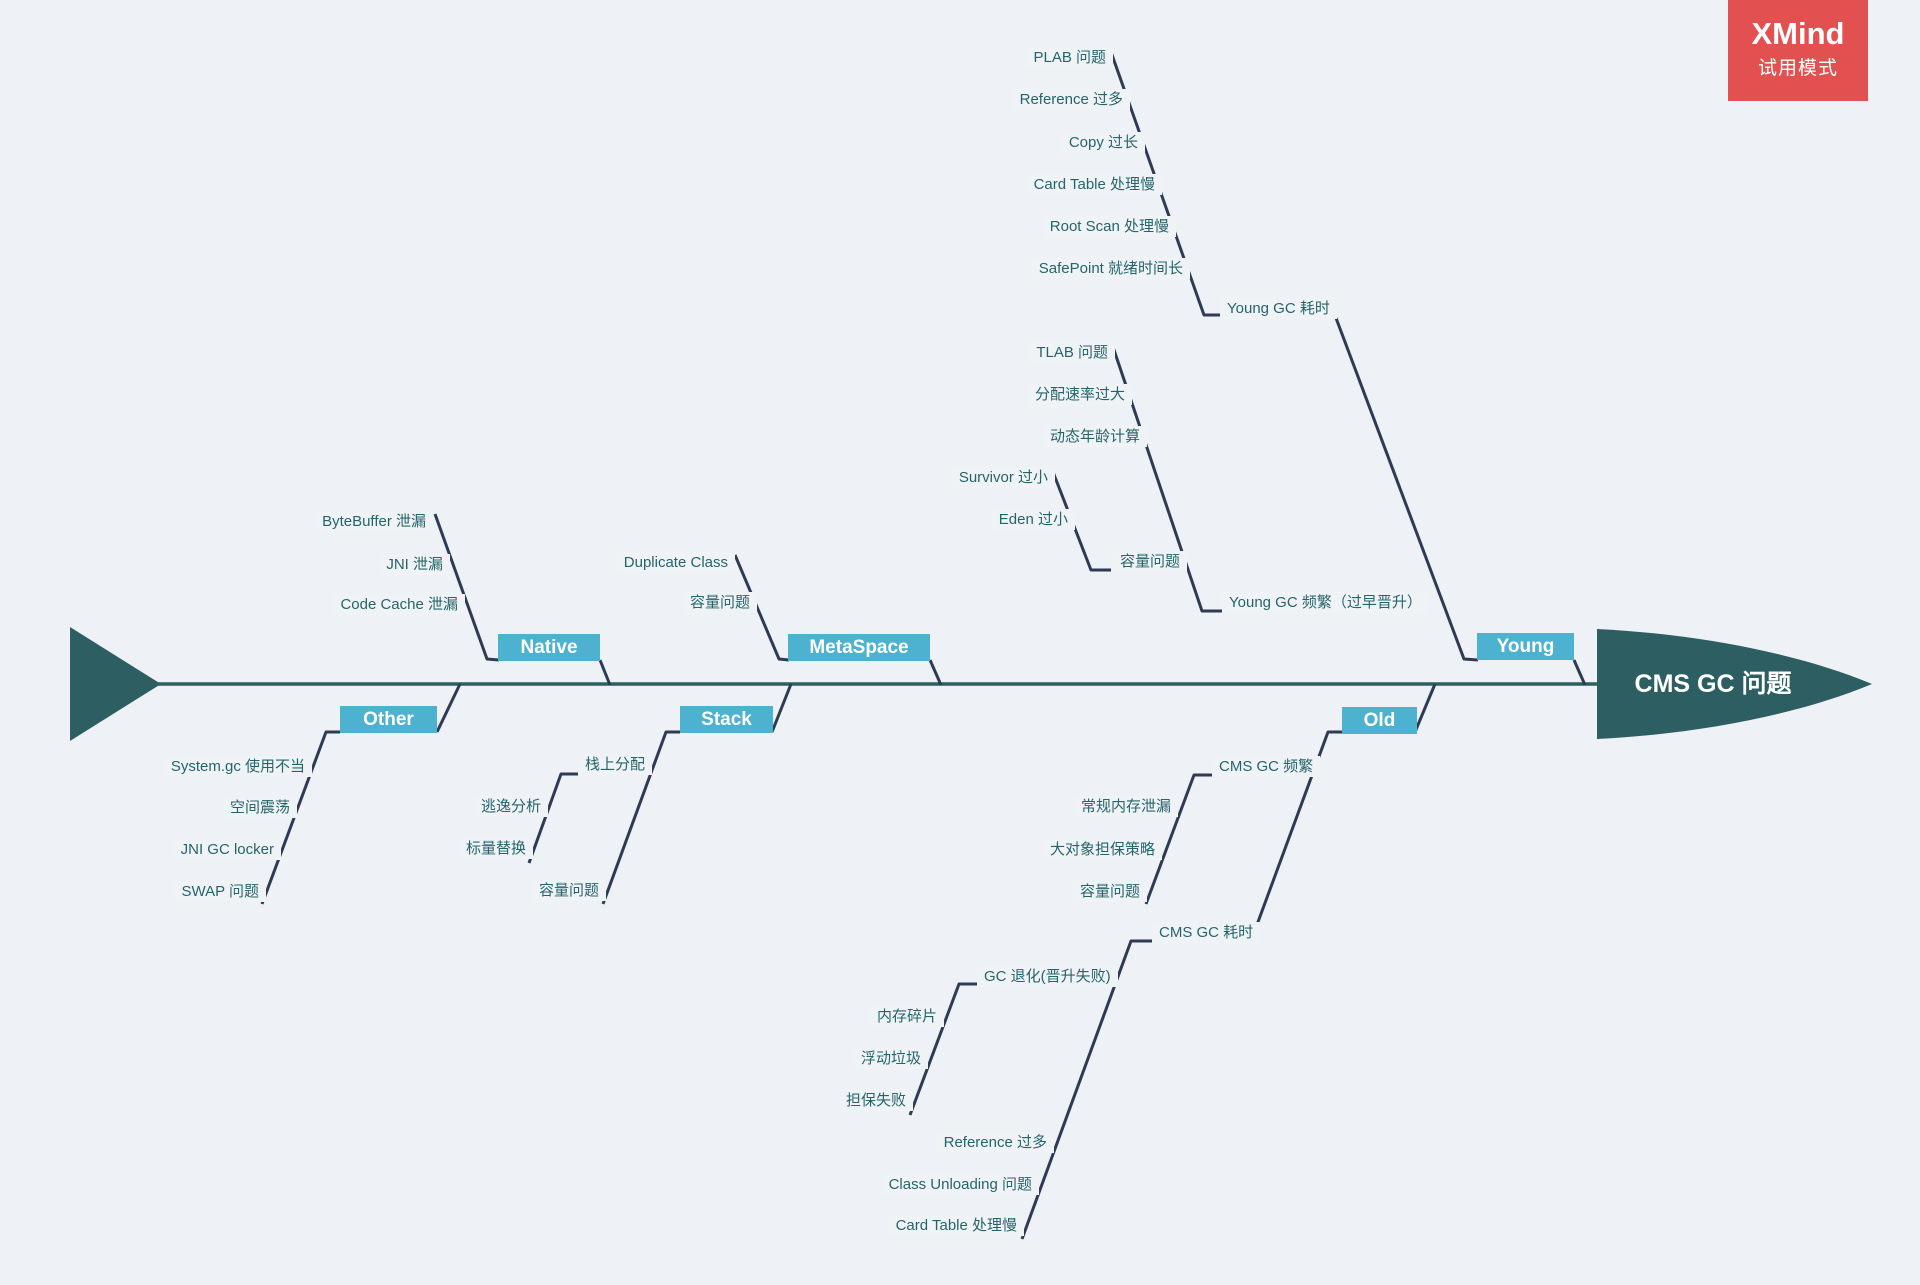 The height and width of the screenshot is (1285, 1920). I want to click on branch-other-spine-connector, so click(448, 708).